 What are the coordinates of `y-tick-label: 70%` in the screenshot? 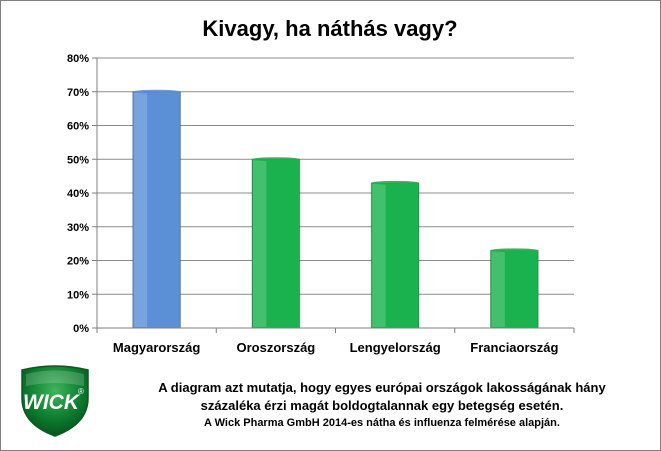 It's located at (78, 93).